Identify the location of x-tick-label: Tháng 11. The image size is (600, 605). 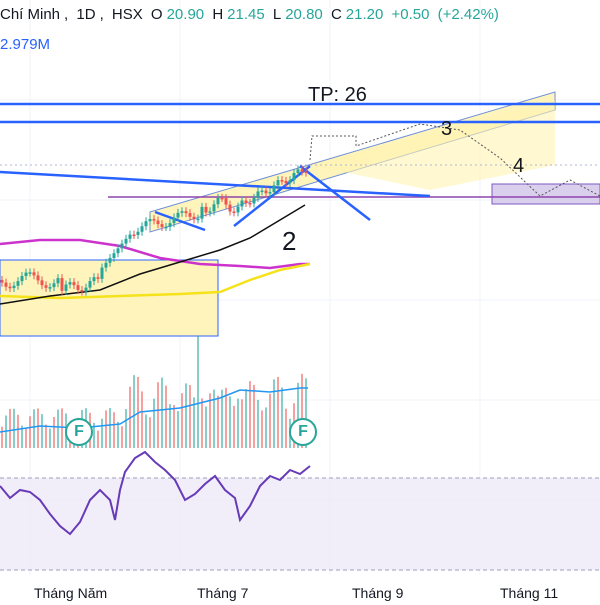
(529, 593).